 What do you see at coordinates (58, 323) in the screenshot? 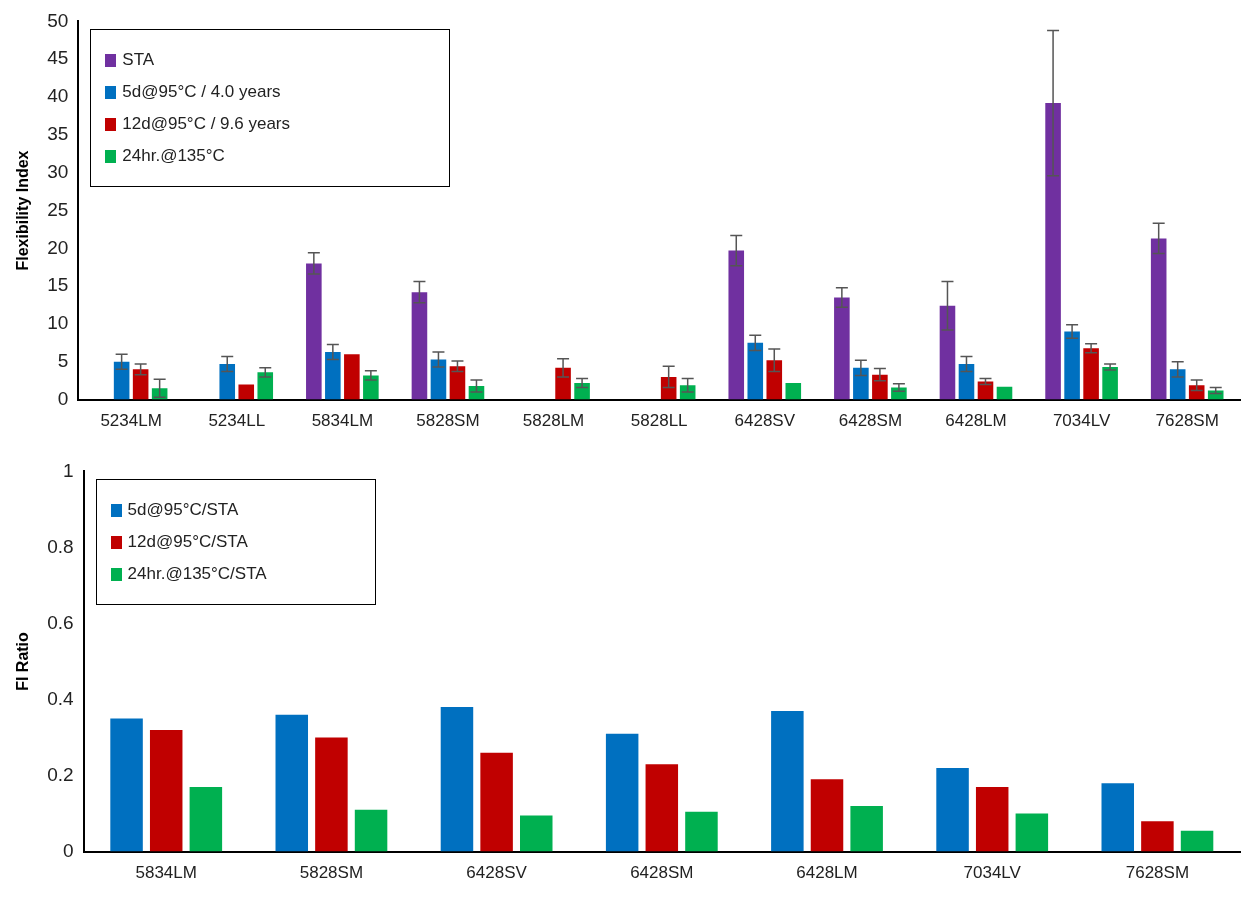
I see `y-tick-label: 10` at bounding box center [58, 323].